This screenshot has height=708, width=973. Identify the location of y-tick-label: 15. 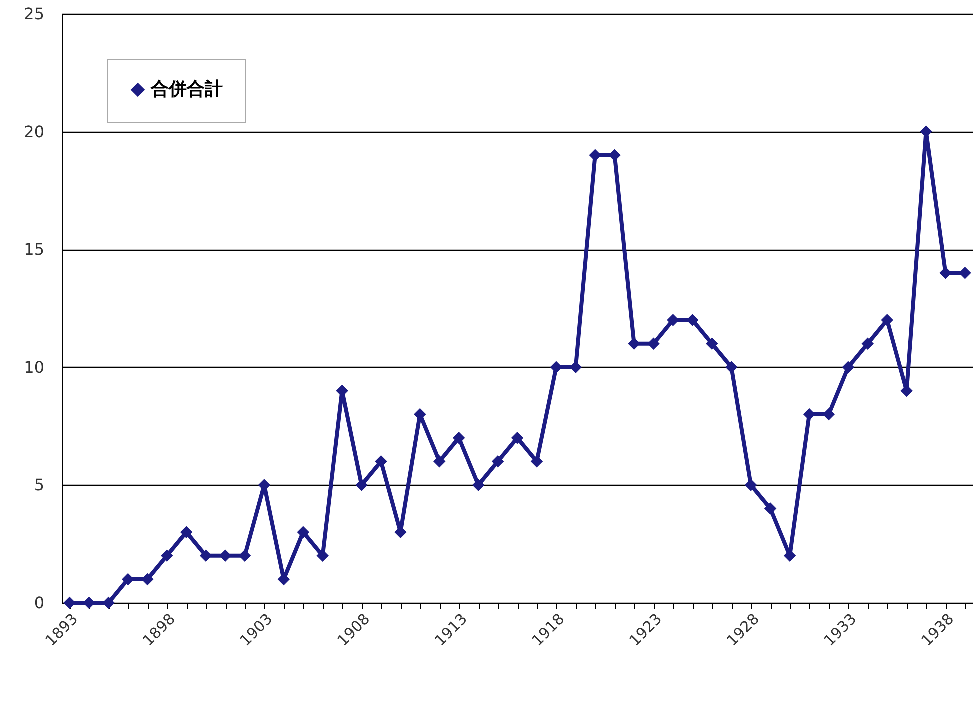
(34, 250).